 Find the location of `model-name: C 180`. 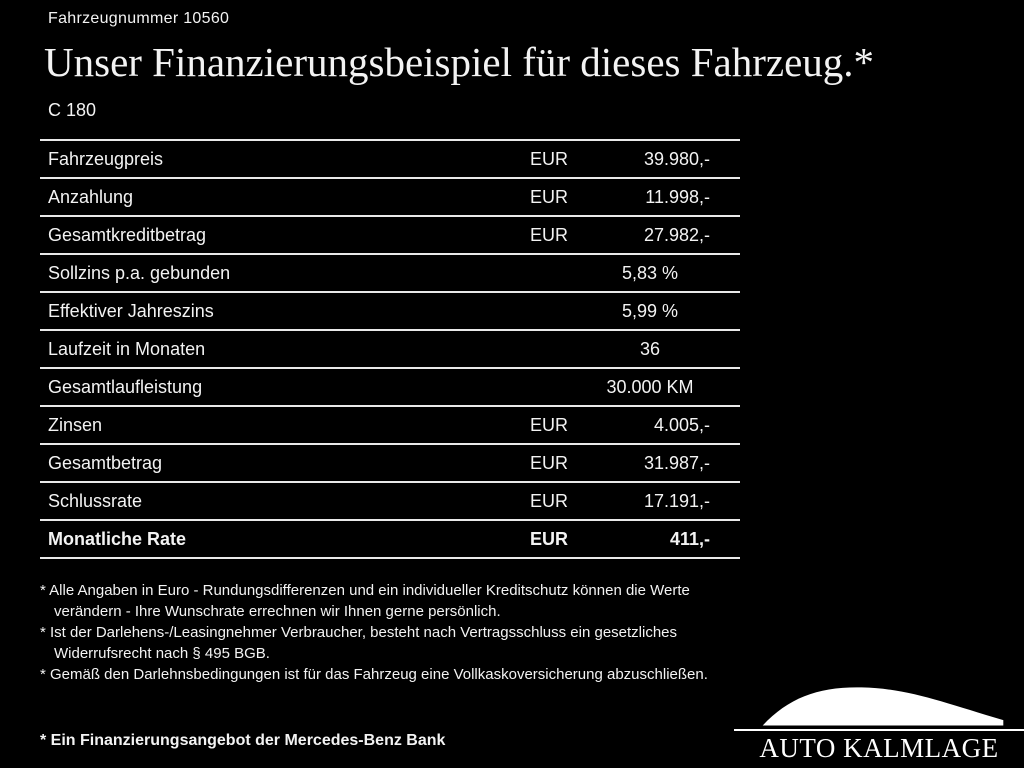

model-name: C 180 is located at coordinates (72, 110).